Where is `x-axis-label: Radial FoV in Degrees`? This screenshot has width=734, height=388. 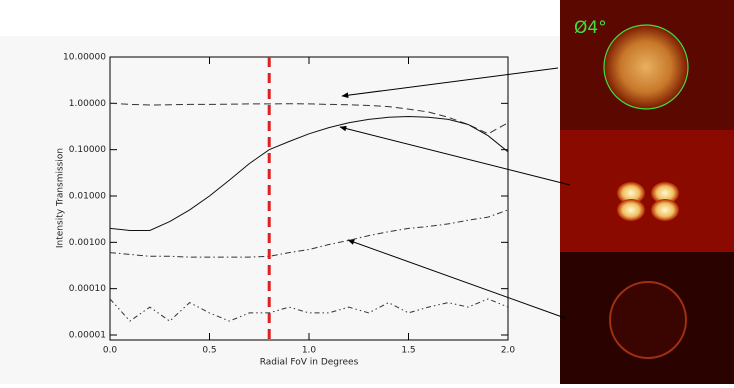 x-axis-label: Radial FoV in Degrees is located at coordinates (309, 363).